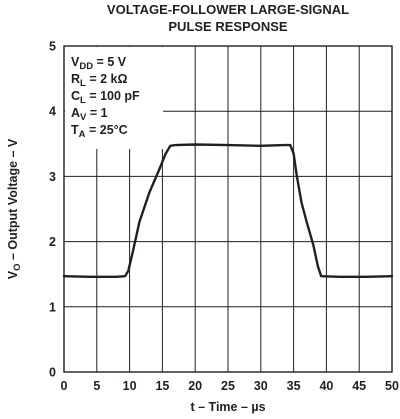 Image resolution: width=400 pixels, height=419 pixels. I want to click on condition-subscript: A, so click(82, 134).